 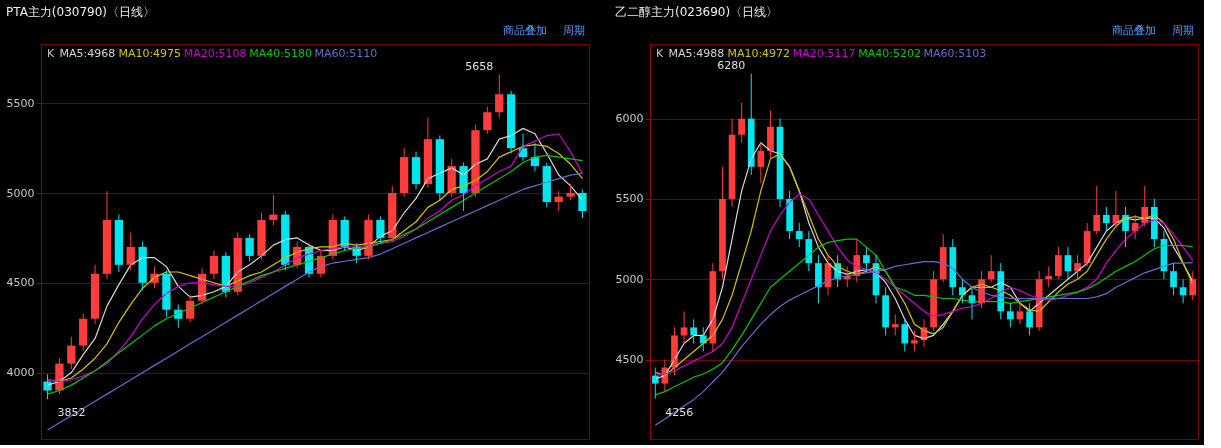 What do you see at coordinates (150, 53) in the screenshot?
I see `text: MA10:4975` at bounding box center [150, 53].